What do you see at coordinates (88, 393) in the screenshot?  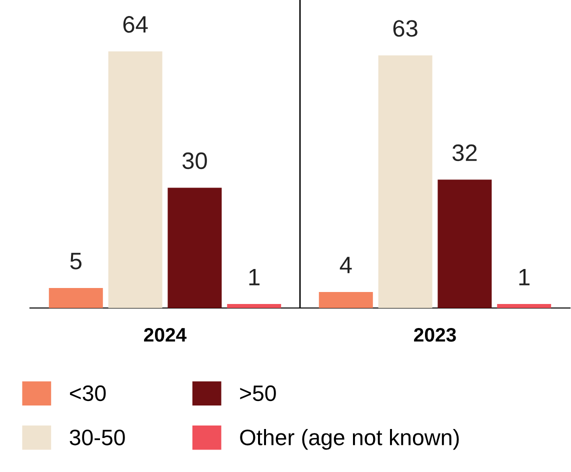 I see `legend-label: <30` at bounding box center [88, 393].